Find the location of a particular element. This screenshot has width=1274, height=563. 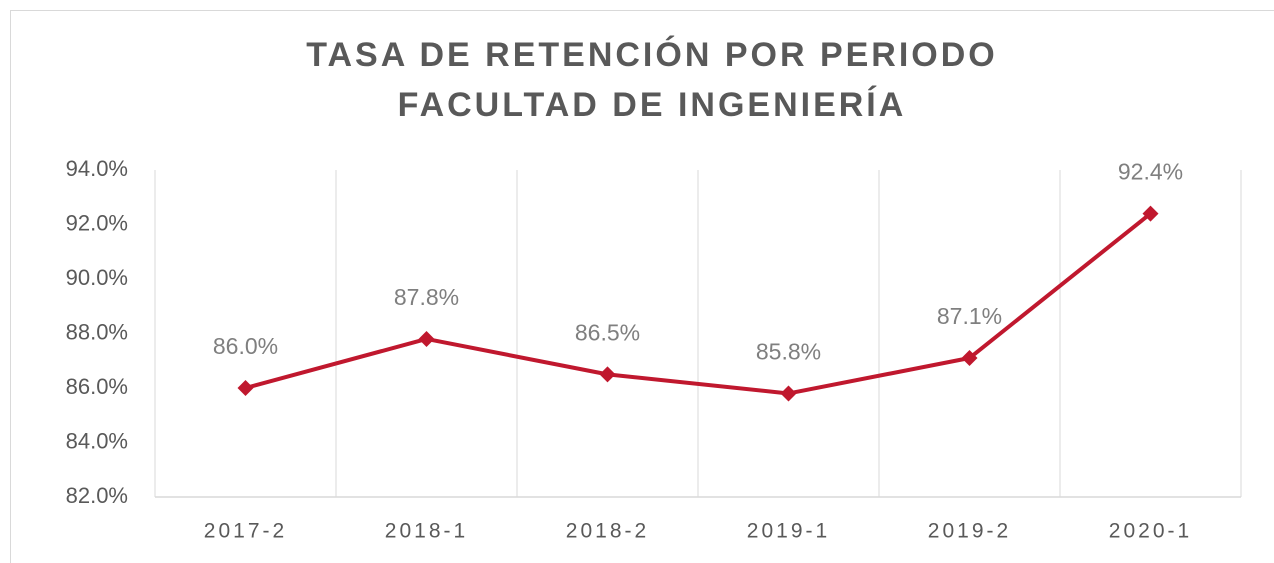

chart-subtitle: FACULTAD DE INGENIERÍA is located at coordinates (652, 105).